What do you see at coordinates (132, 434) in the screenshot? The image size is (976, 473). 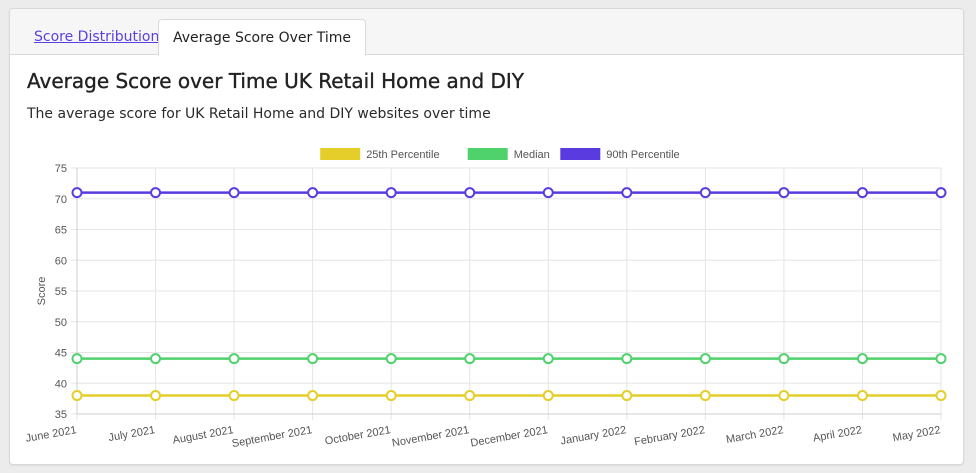 I see `x-tick-label: July 2021` at bounding box center [132, 434].